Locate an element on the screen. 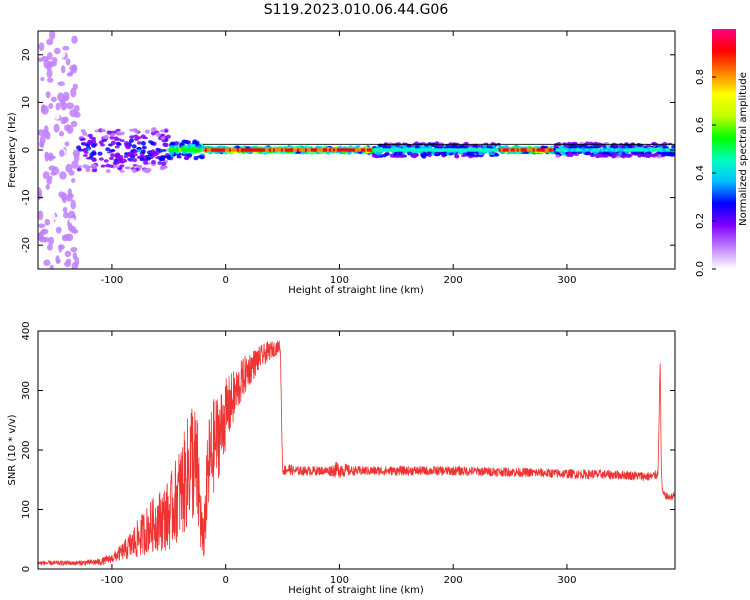 Image resolution: width=750 pixels, height=600 pixels. colorbar-tick-label: 0.4 is located at coordinates (700, 173).